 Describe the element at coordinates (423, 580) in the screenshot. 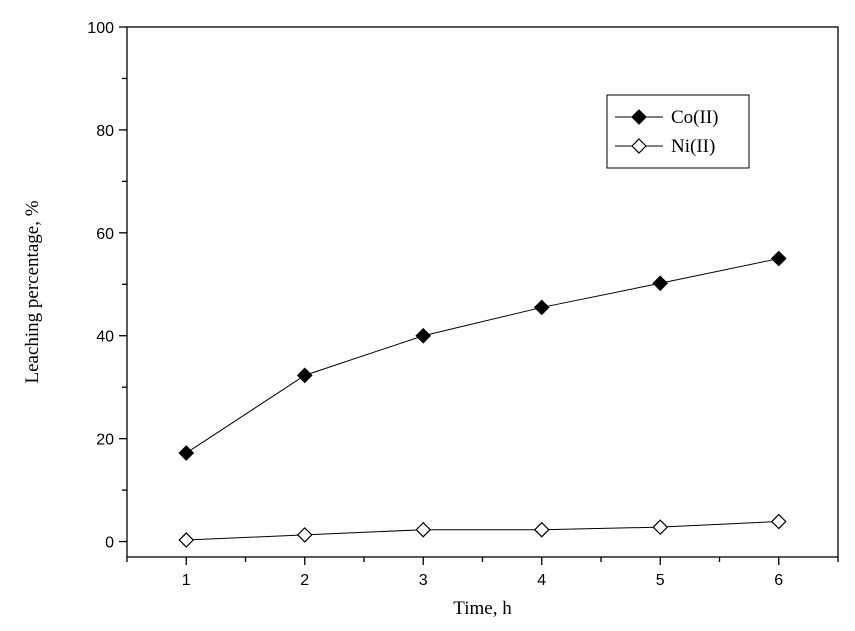

I see `x-tick-label: 3` at that location.